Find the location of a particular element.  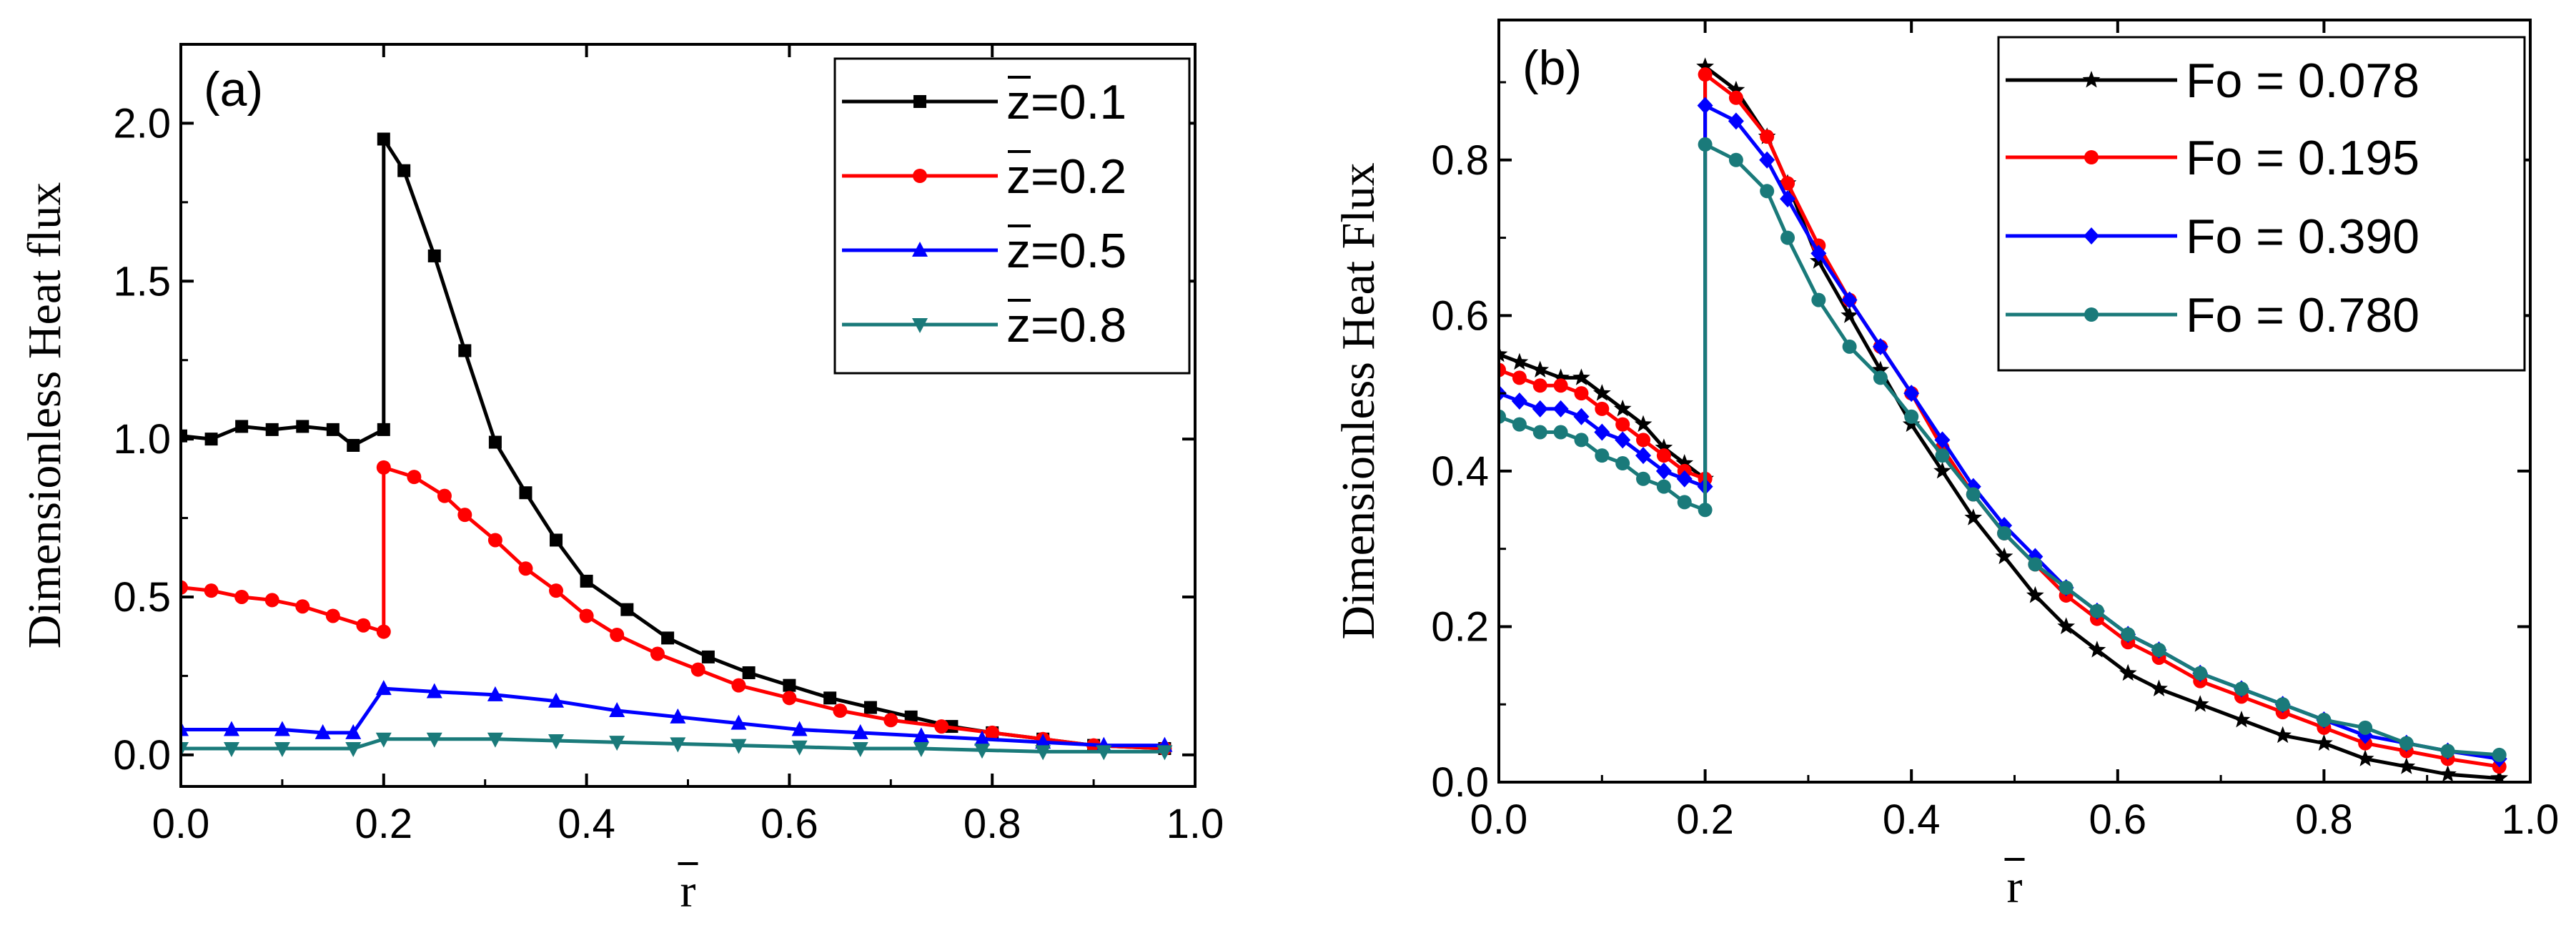

legend-label-value-1: =0.2 is located at coordinates (1079, 176).